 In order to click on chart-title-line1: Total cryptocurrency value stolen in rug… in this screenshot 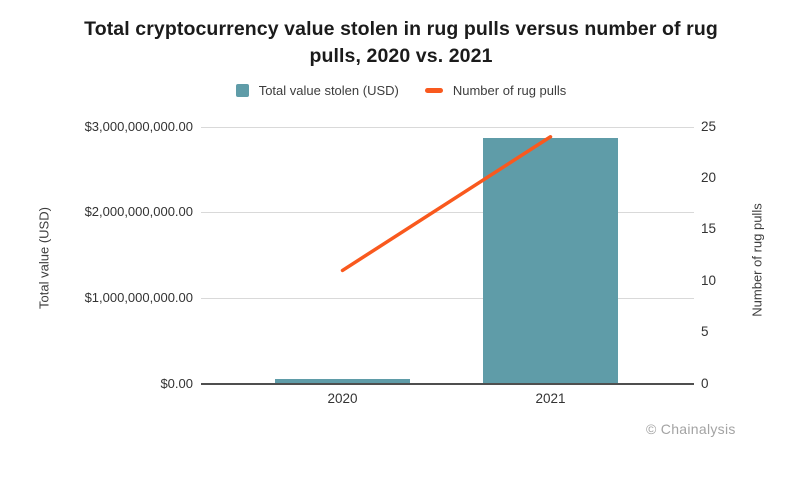, I will do `click(401, 29)`.